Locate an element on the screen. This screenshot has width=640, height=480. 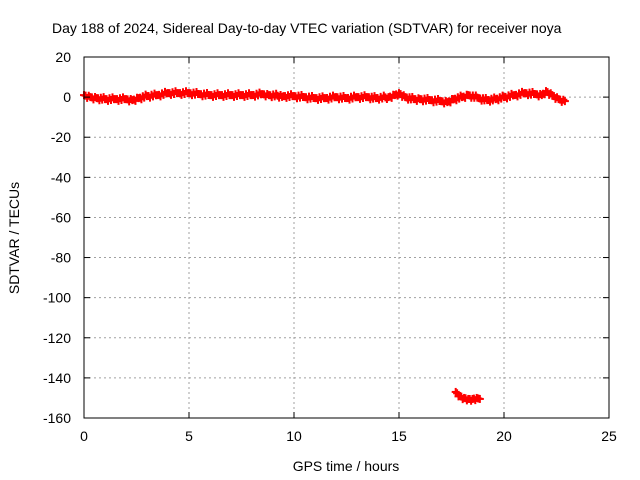
y-tick-label: -80 is located at coordinates (61, 258).